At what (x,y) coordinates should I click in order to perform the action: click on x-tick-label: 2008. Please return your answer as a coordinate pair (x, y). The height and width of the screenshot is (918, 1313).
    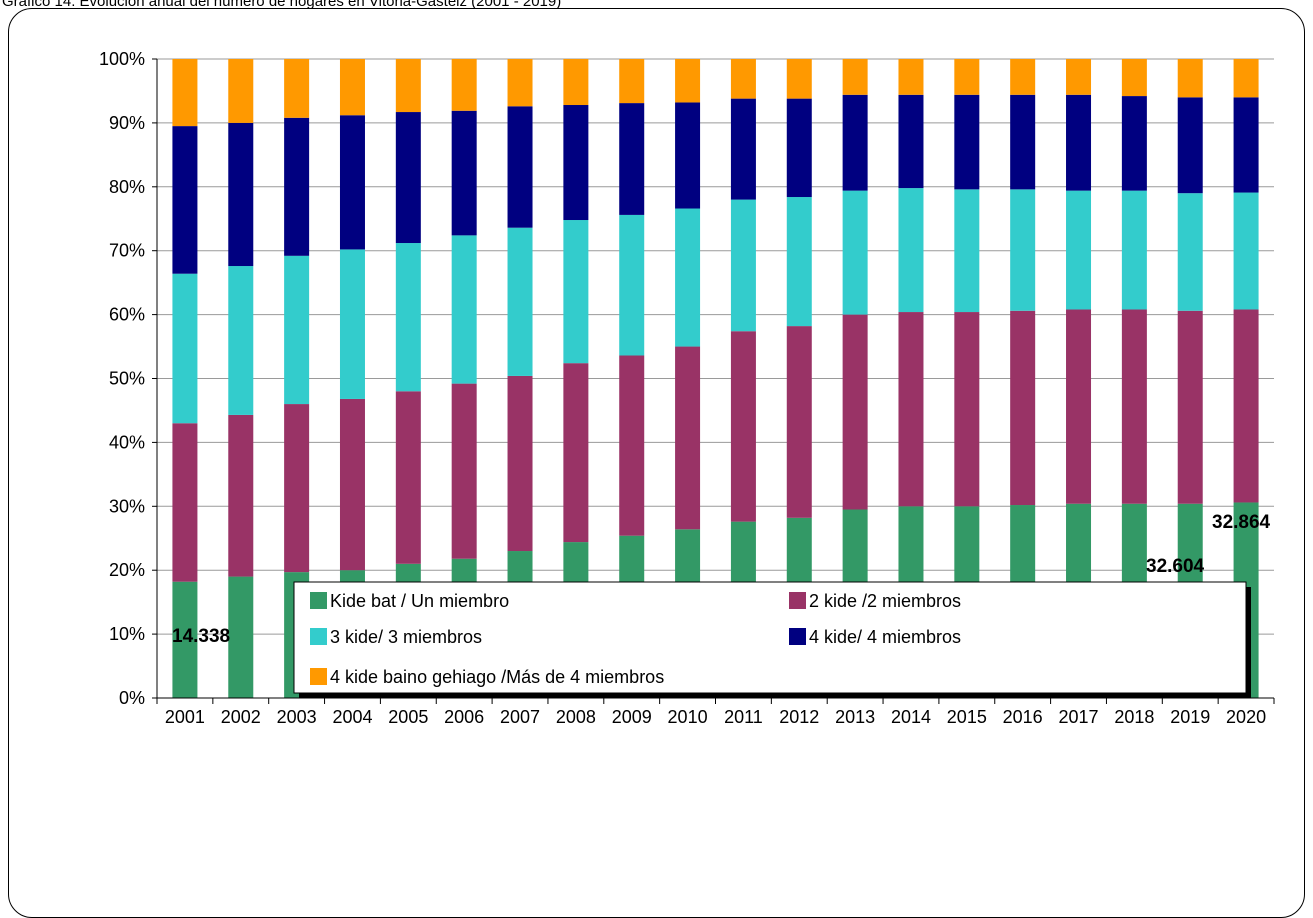
    Looking at the image, I should click on (576, 717).